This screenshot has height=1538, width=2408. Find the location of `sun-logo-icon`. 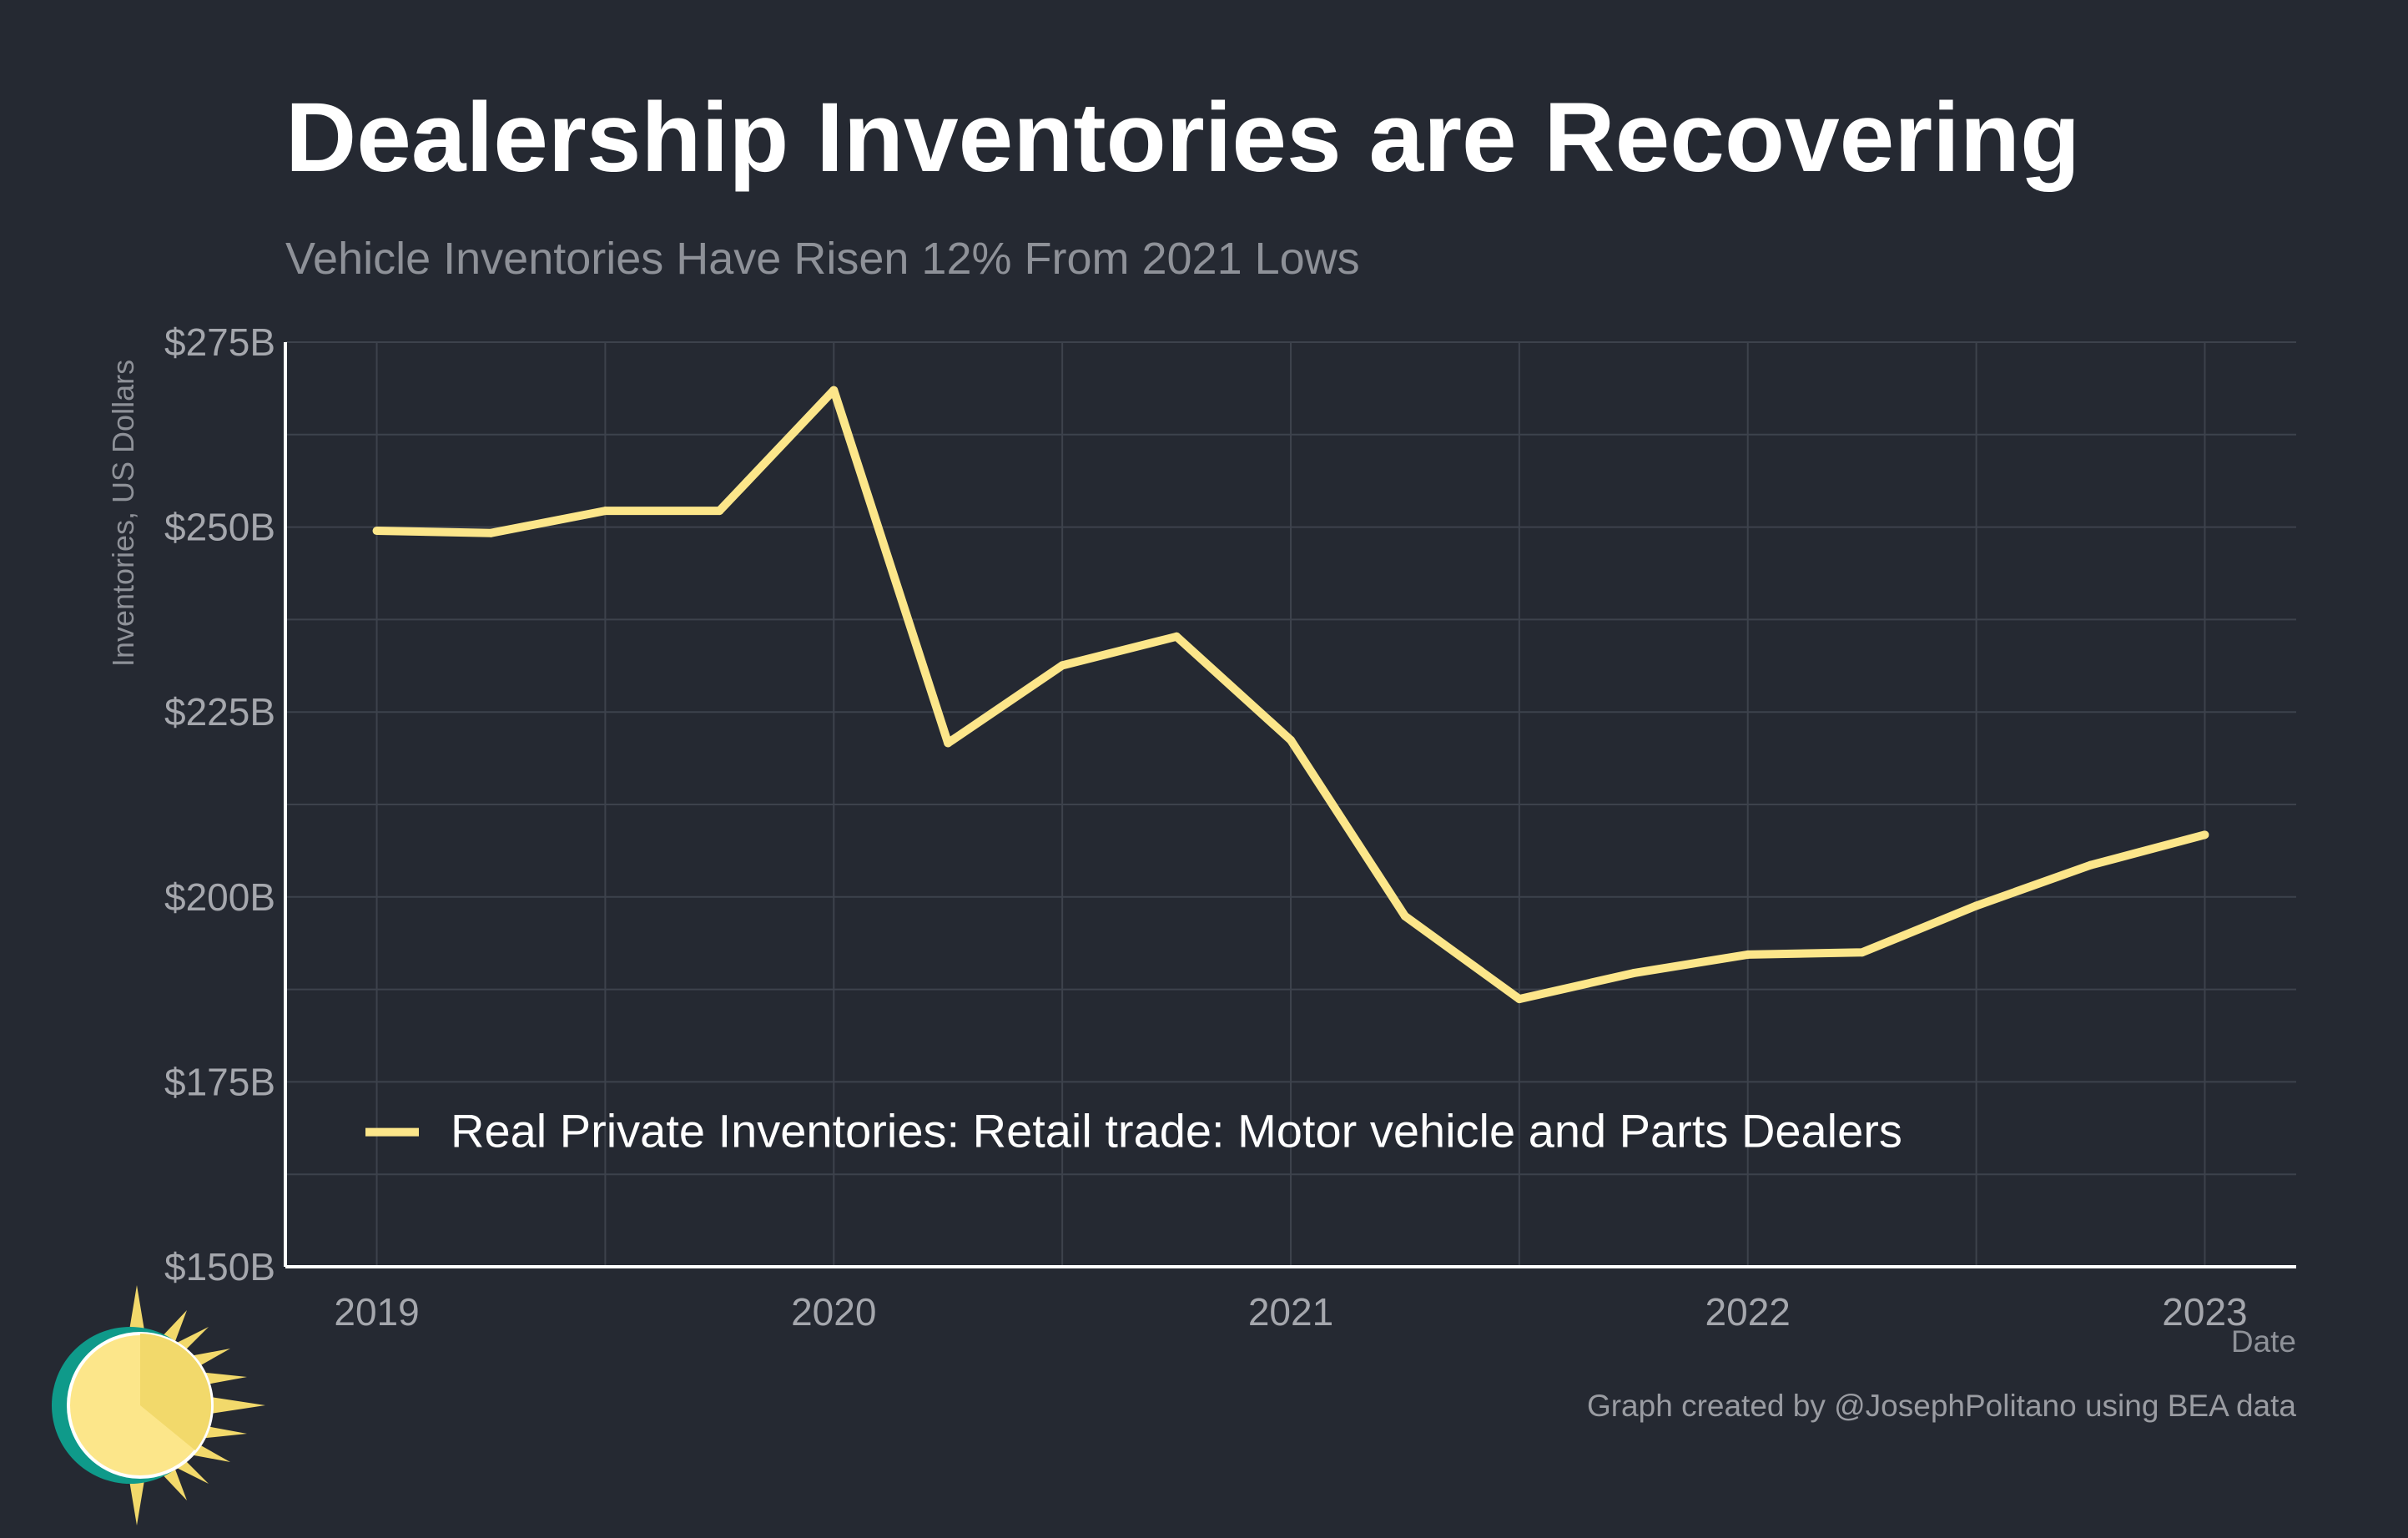

sun-logo-icon is located at coordinates (158, 1405).